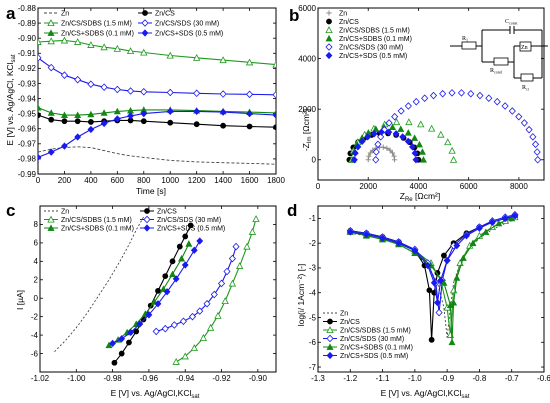  What do you see at coordinates (178, 23) in the screenshot?
I see `legend-entry-a-3: Zn/CS/SDS (30 mM)` at bounding box center [178, 23].